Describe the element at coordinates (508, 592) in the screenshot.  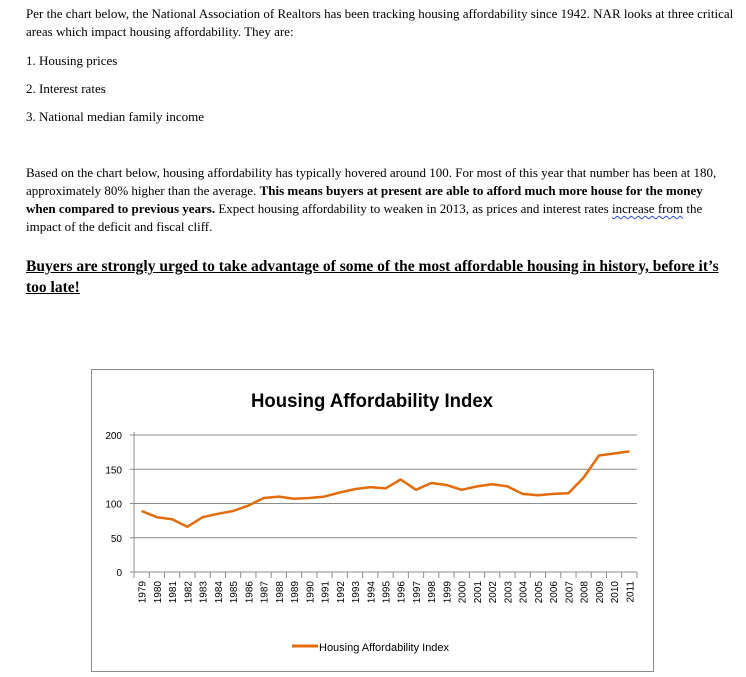
I see `x-tick-label: 2003` at that location.